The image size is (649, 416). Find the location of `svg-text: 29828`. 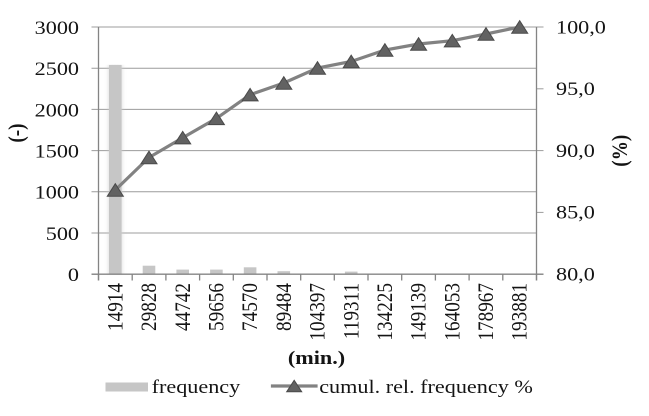

svg-text: 29828 is located at coordinates (150, 307).